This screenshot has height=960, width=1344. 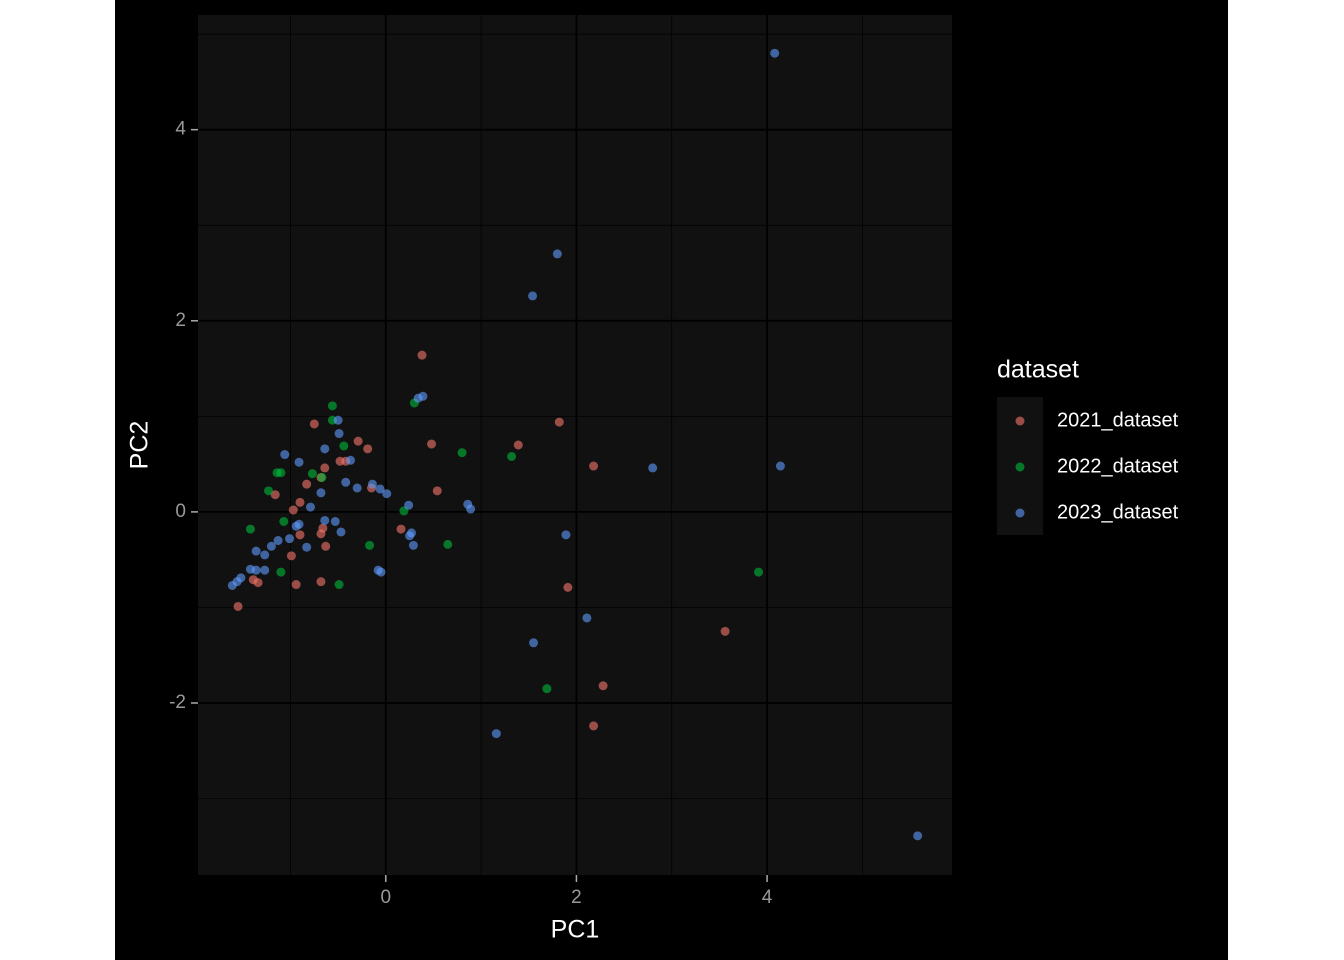 What do you see at coordinates (1118, 420) in the screenshot?
I see `legend-label: 2021_dataset` at bounding box center [1118, 420].